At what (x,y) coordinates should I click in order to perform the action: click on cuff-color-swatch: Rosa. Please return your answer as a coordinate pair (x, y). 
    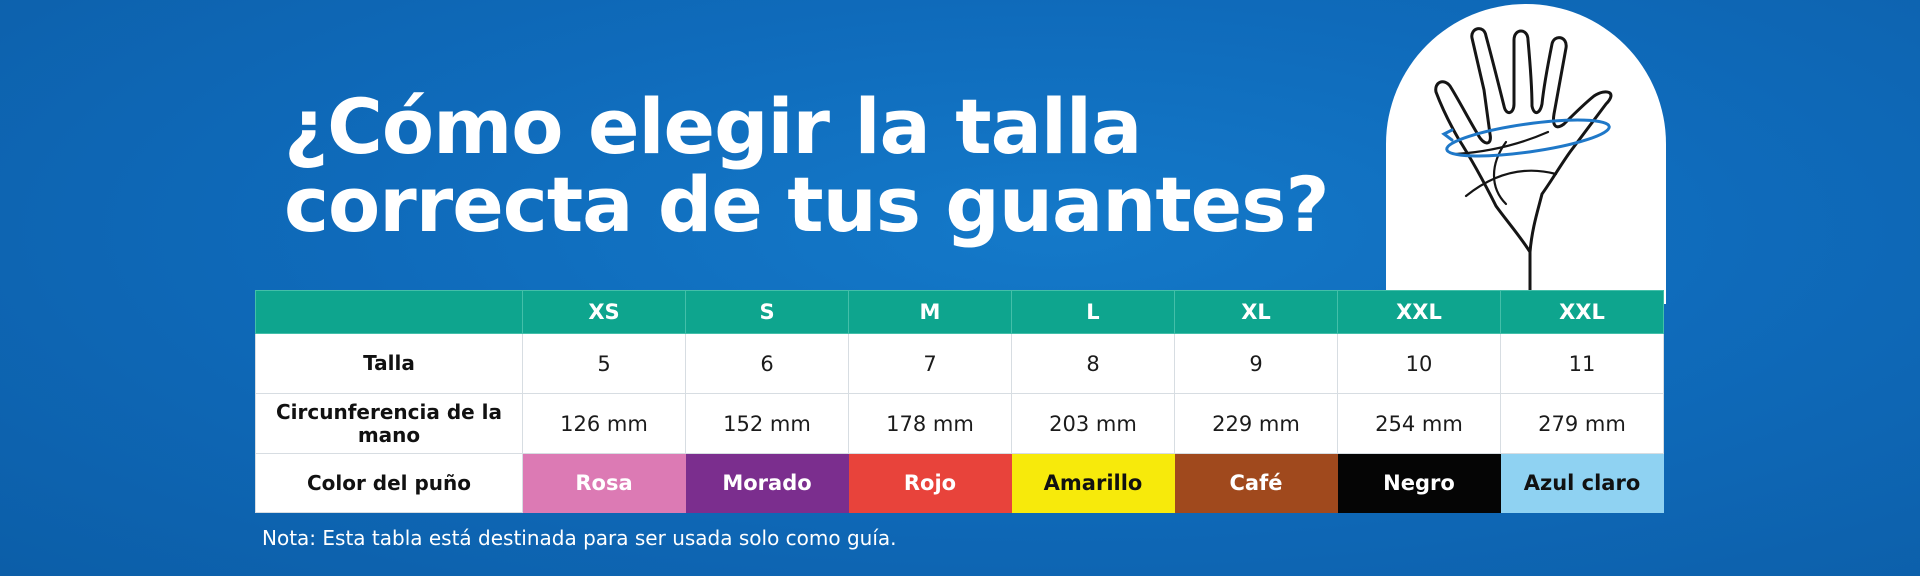
    Looking at the image, I should click on (604, 483).